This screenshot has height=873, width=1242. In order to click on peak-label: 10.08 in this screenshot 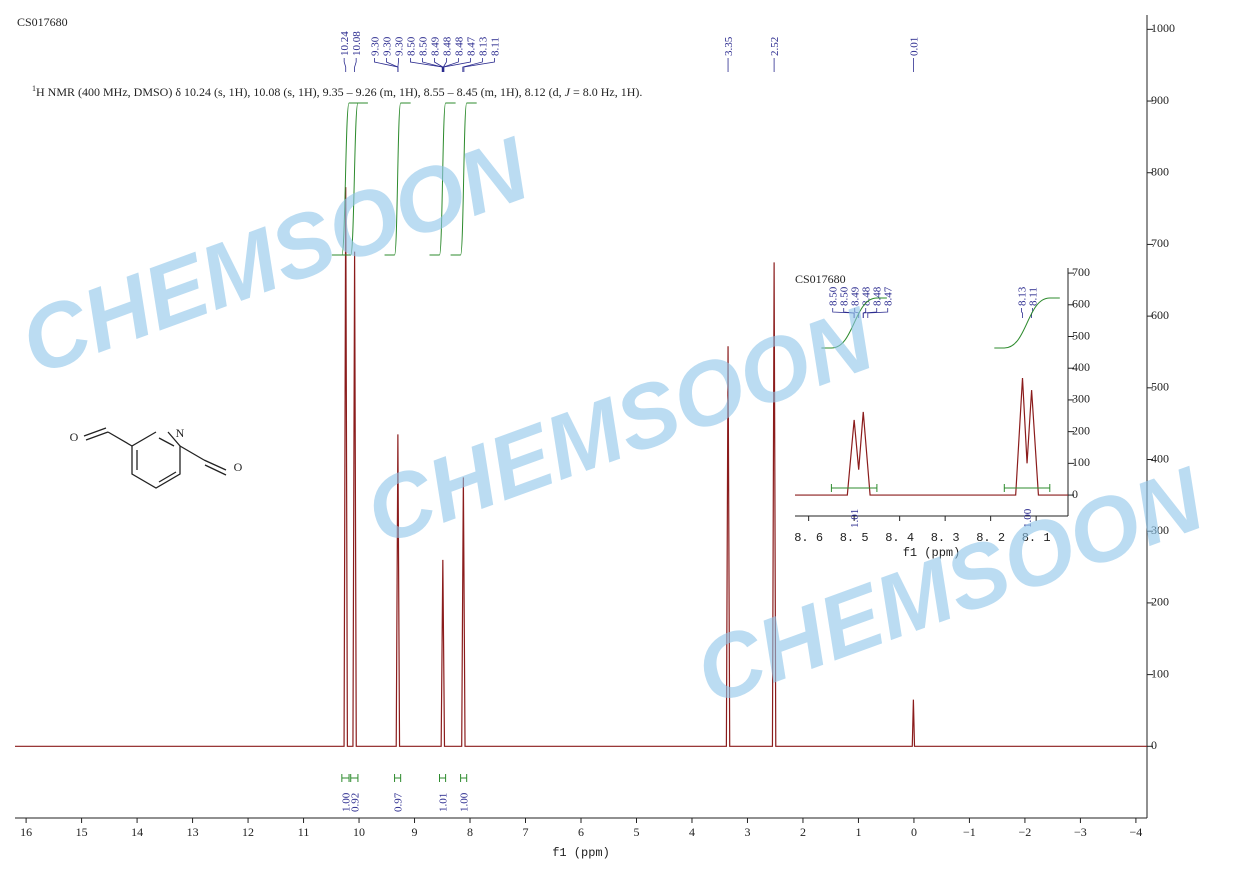, I will do `click(357, 43)`.